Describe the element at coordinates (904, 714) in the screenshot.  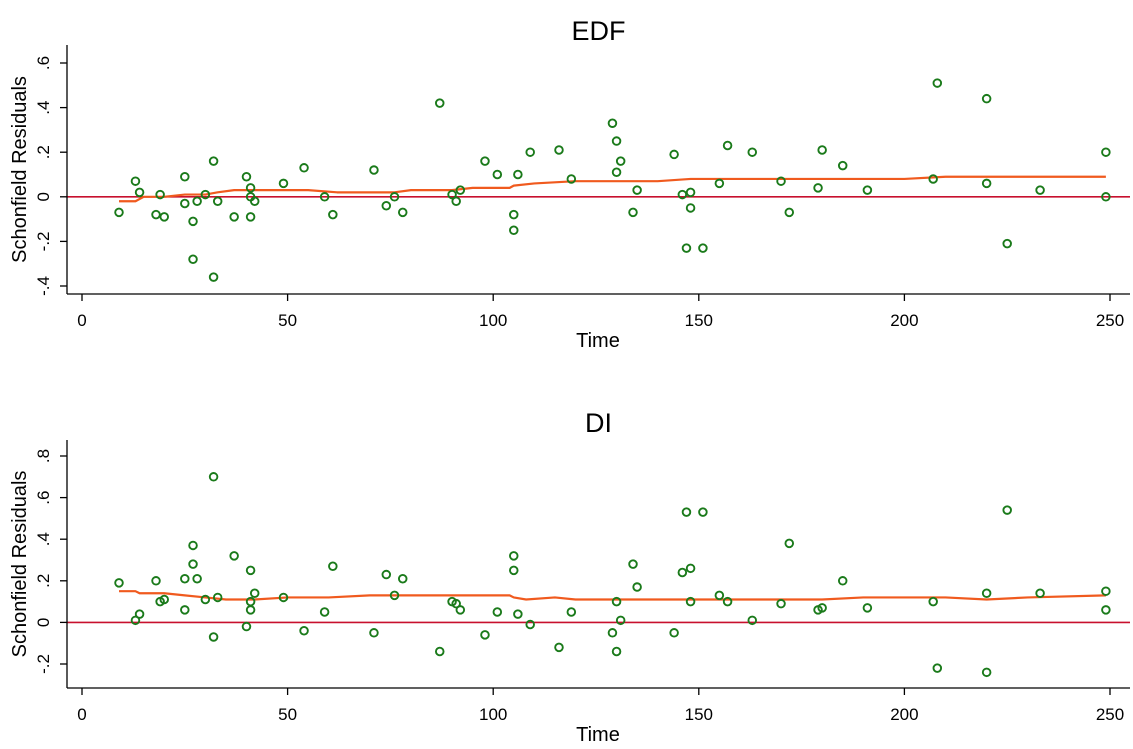
I see `x-tick-label: 200` at that location.